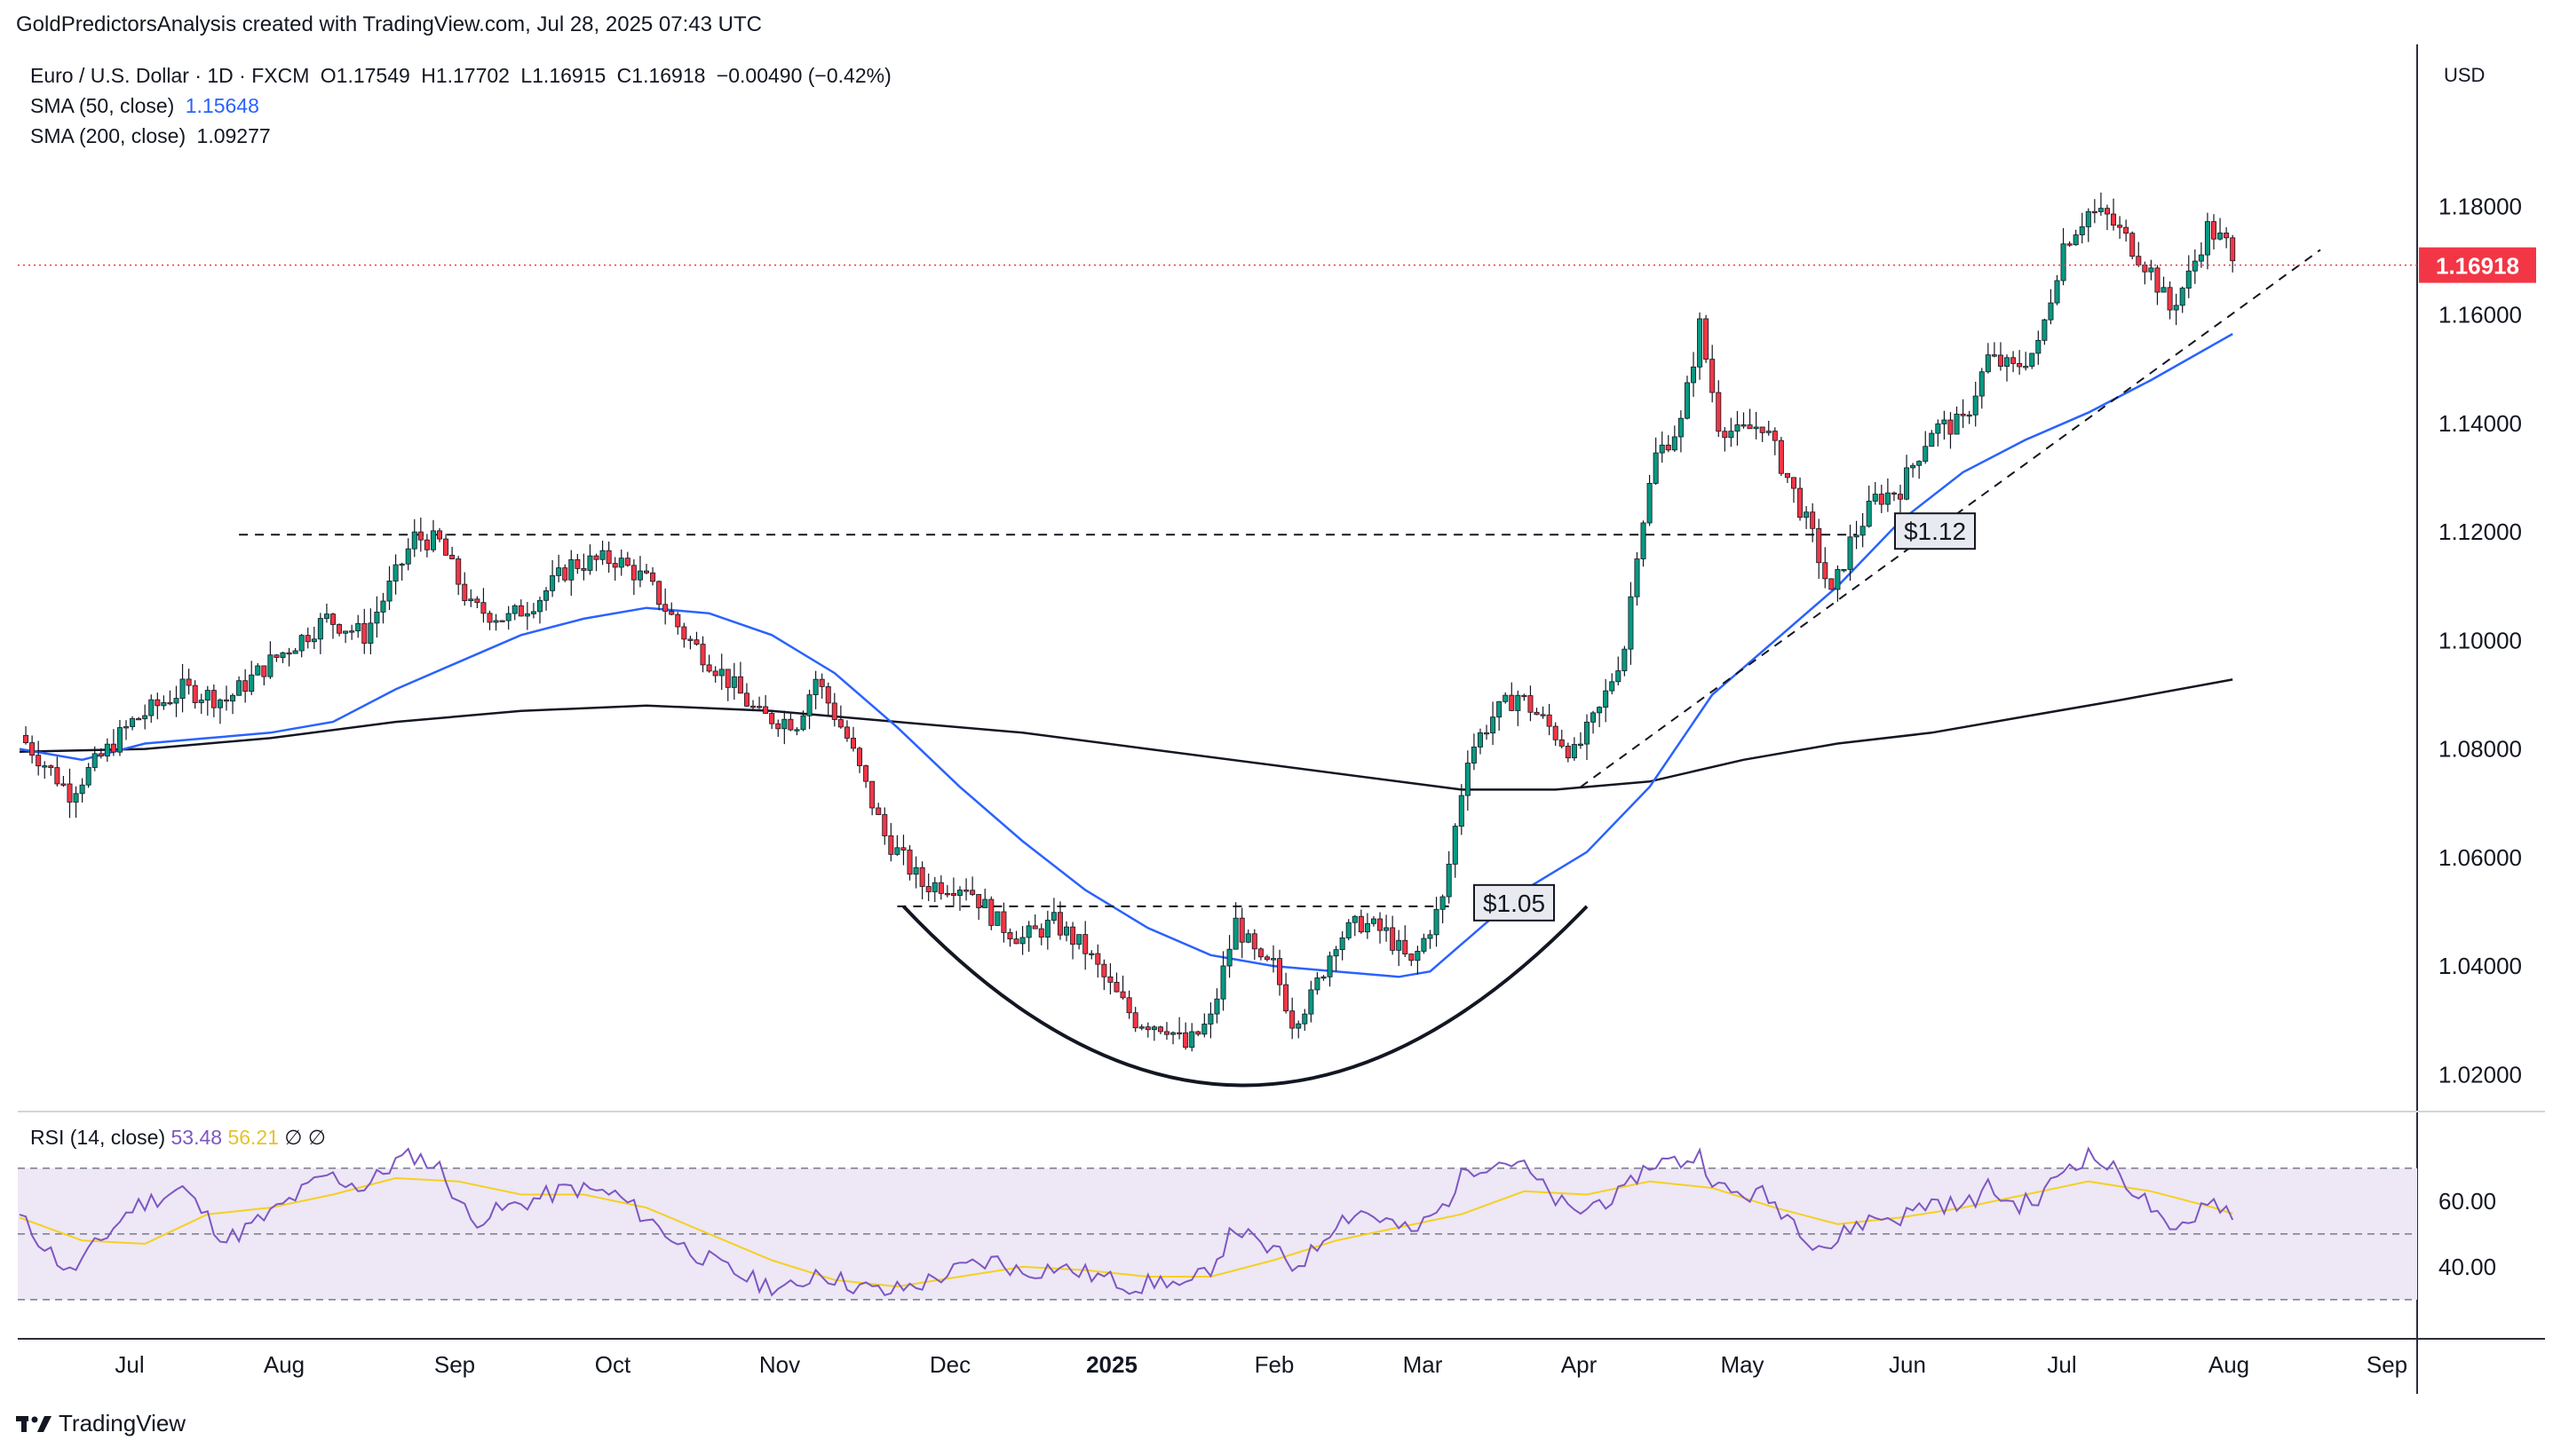  Describe the element at coordinates (178, 1138) in the screenshot. I see `rsi-legend: RSI (14, close) 53.48 56.21 ∅ ∅` at that location.